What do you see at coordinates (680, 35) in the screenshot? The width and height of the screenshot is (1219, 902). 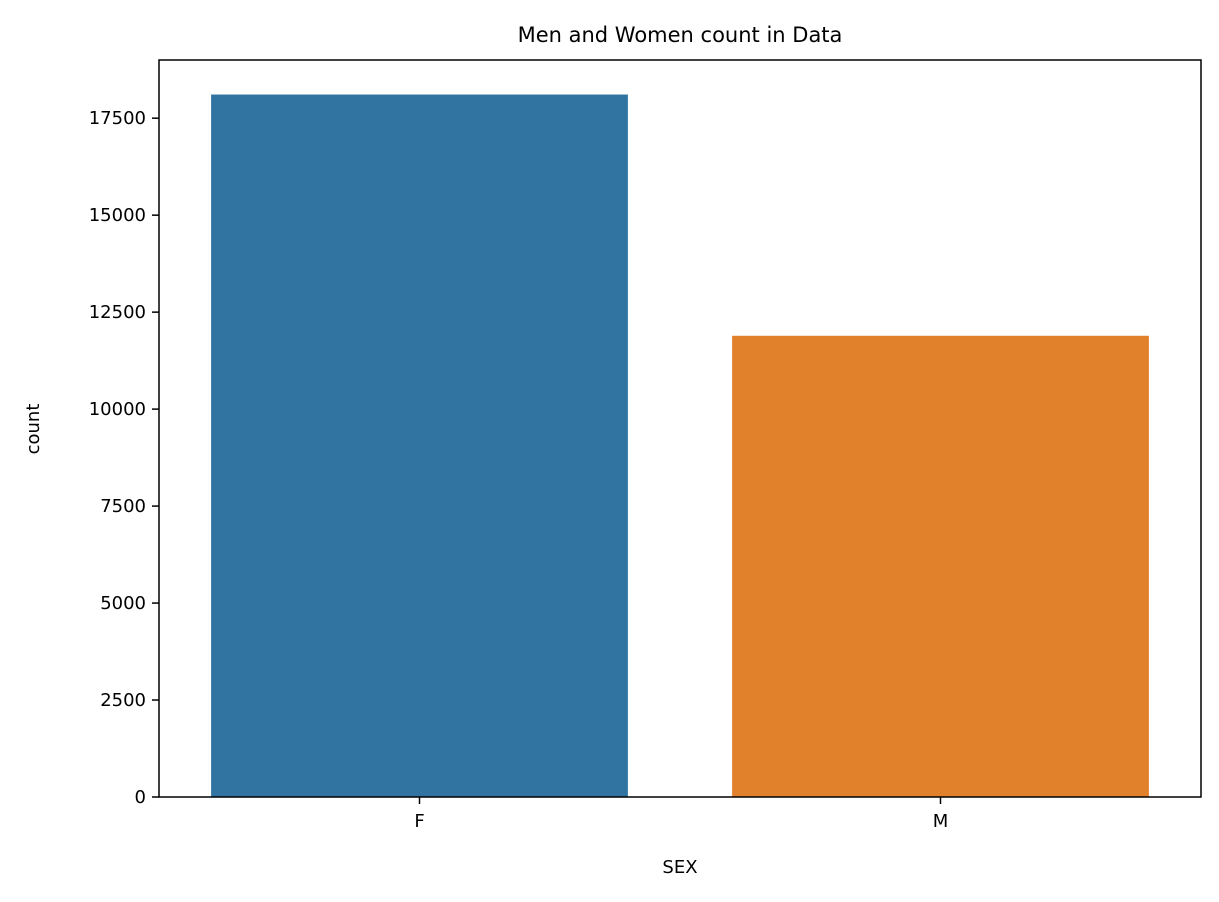 I see `chart-title: Men and Women count in Data` at bounding box center [680, 35].